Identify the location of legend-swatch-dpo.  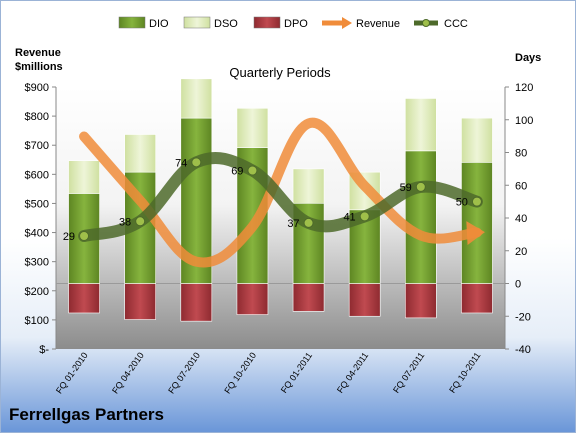
(267, 22).